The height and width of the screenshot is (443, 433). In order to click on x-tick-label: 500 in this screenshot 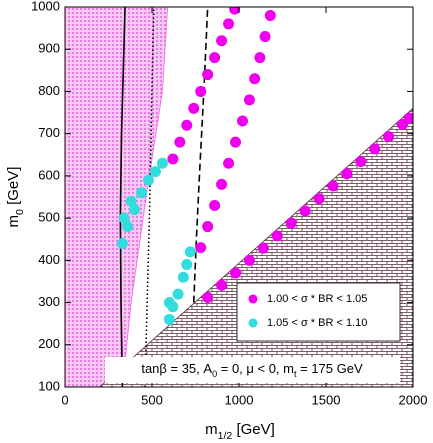, I will do `click(152, 399)`.